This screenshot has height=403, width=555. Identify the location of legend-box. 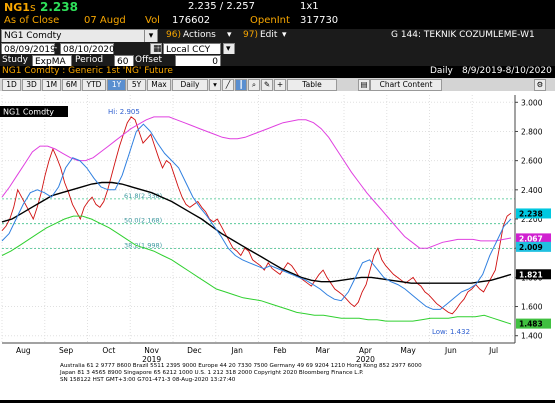
(34, 111).